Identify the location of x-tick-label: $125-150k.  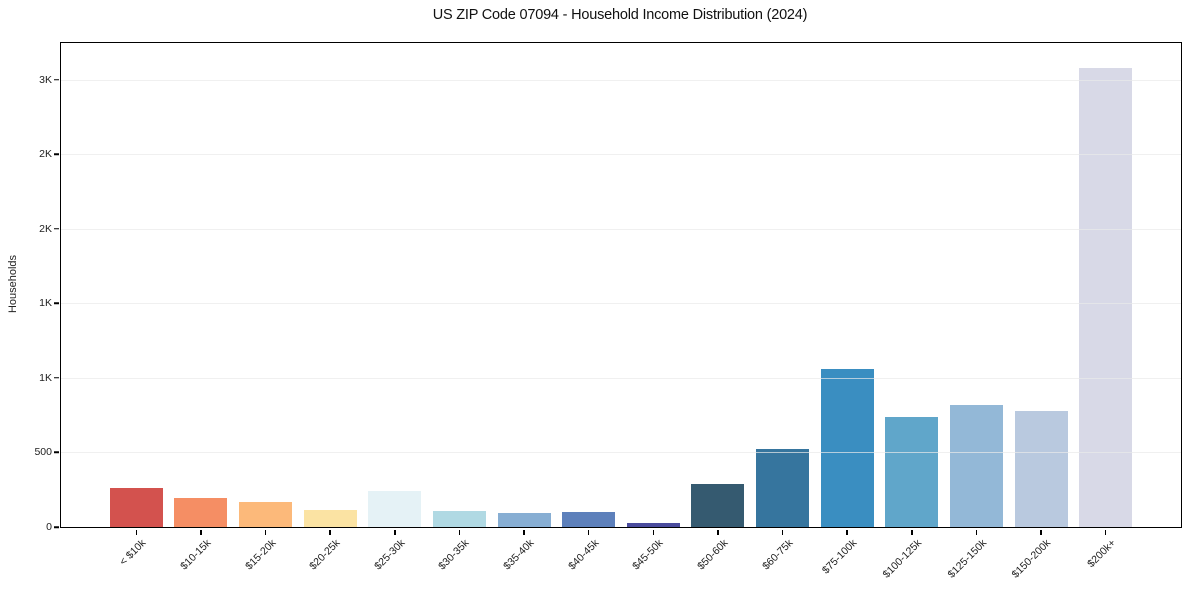
(967, 559).